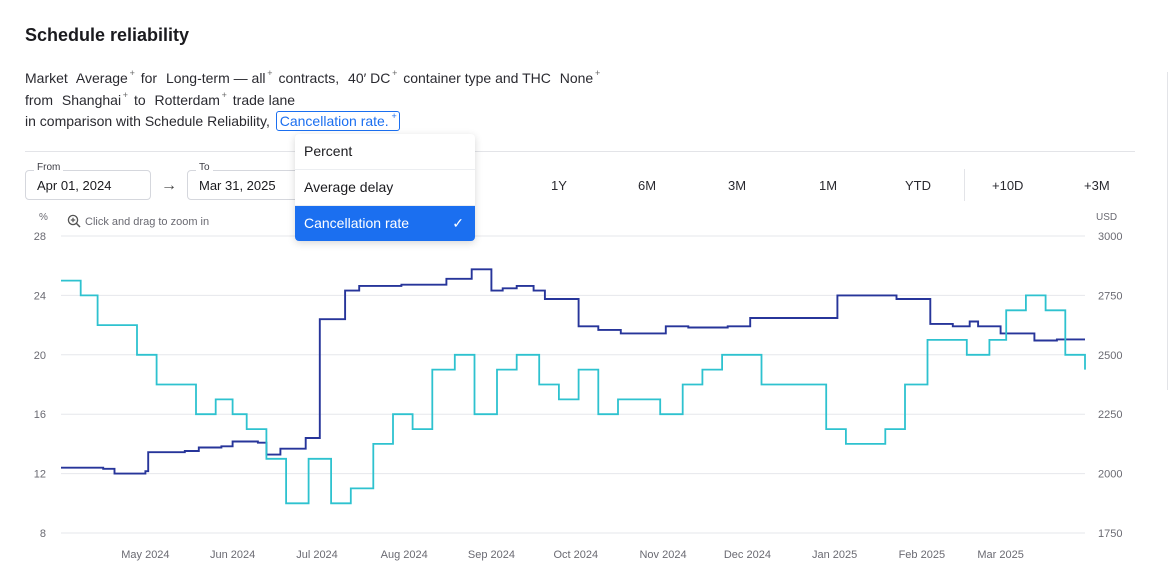 The image size is (1169, 581). Describe the element at coordinates (139, 99) in the screenshot. I see `desc-text-to: to` at that location.